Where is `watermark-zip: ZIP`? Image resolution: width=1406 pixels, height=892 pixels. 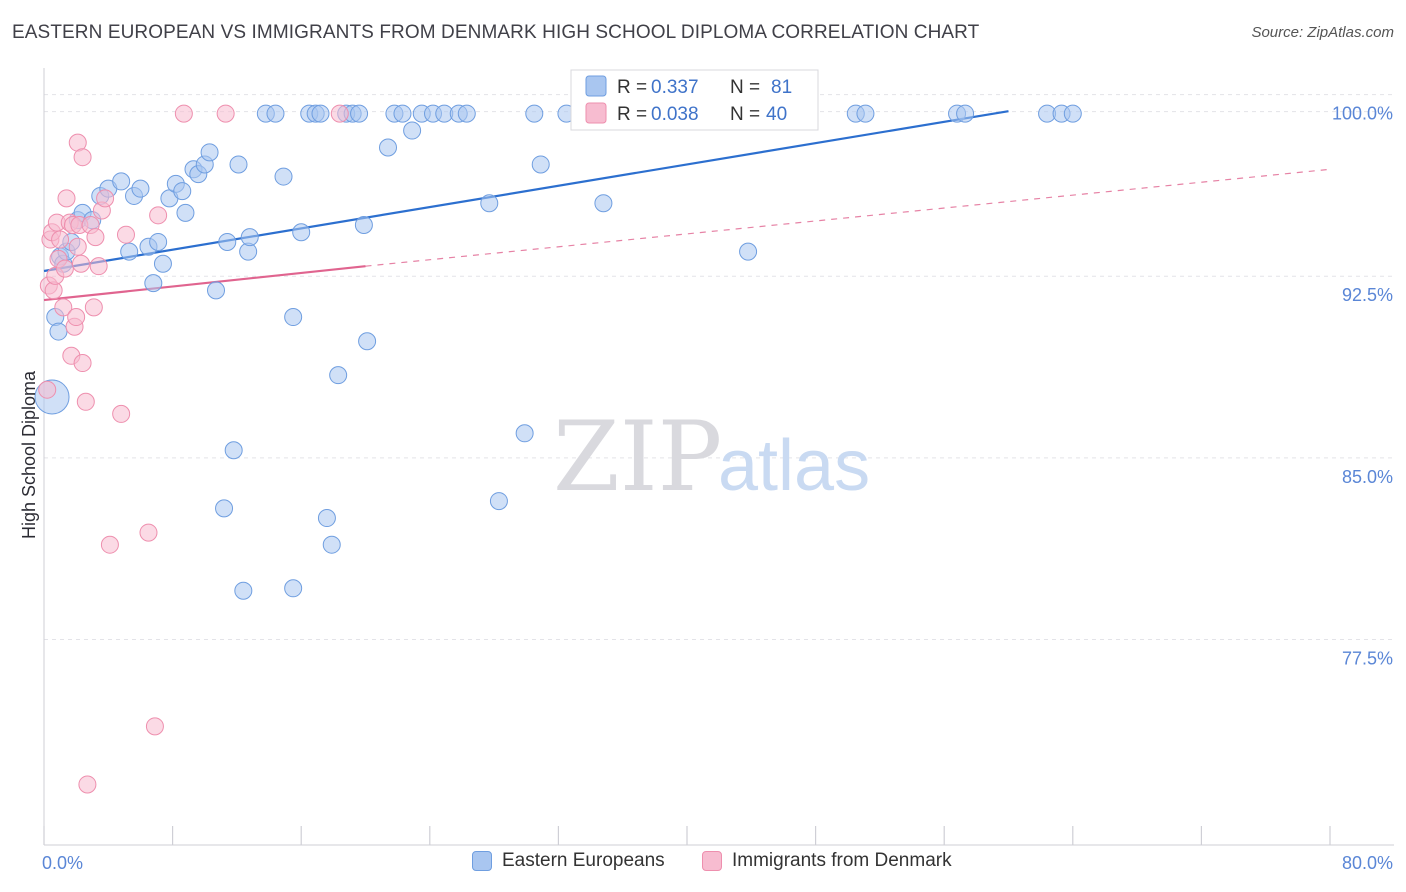 watermark-zip: ZIP is located at coordinates (637, 457).